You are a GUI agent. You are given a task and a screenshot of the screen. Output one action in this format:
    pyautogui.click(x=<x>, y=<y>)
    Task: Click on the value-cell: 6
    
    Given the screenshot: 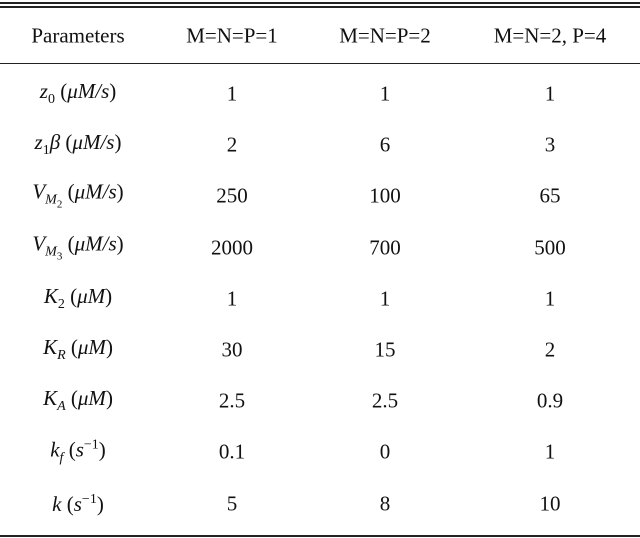 What is the action you would take?
    pyautogui.click(x=385, y=144)
    